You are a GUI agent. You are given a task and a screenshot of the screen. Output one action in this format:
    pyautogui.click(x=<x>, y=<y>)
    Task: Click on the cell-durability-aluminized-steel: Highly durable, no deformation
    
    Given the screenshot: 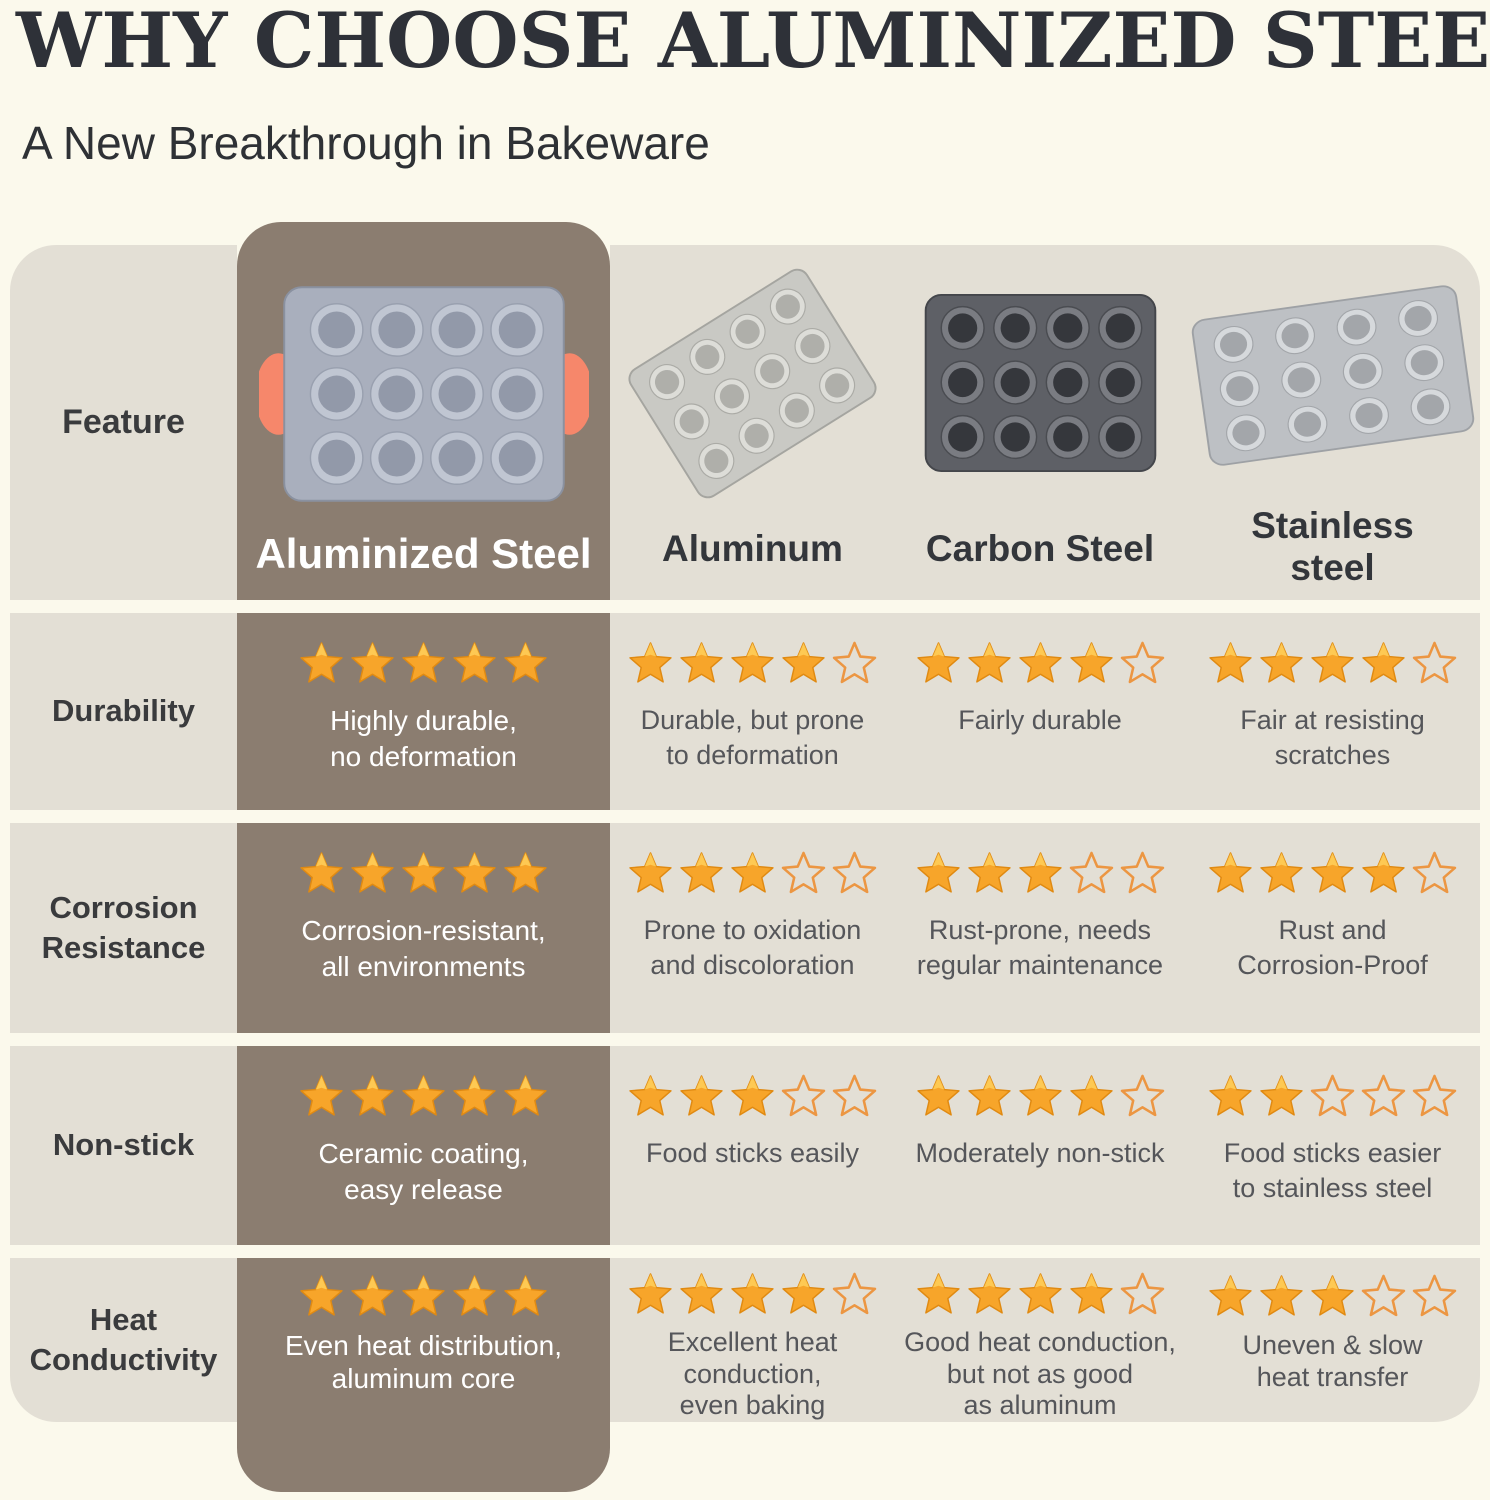 What is the action you would take?
    pyautogui.click(x=423, y=711)
    